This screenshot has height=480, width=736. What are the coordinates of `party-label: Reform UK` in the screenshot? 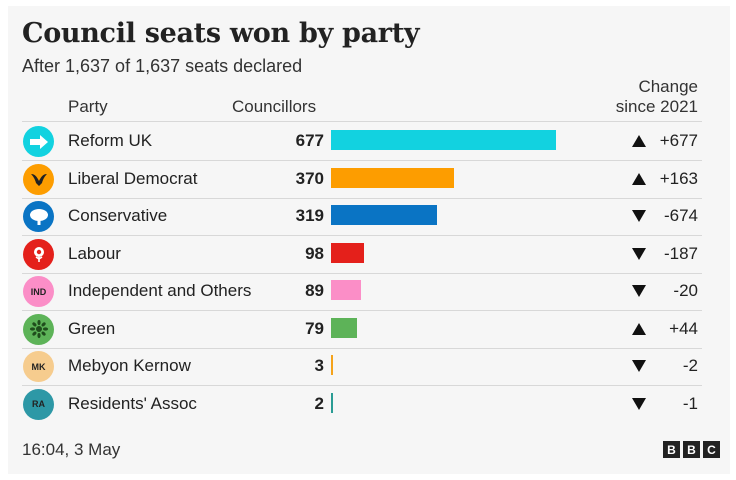 It's located at (110, 140).